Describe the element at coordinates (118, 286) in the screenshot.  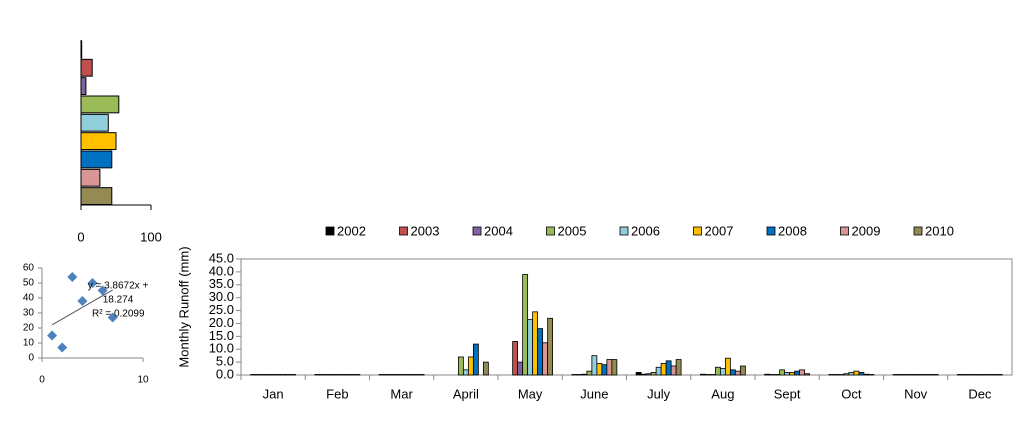
I see `annotation: y = 3.8672x +` at that location.